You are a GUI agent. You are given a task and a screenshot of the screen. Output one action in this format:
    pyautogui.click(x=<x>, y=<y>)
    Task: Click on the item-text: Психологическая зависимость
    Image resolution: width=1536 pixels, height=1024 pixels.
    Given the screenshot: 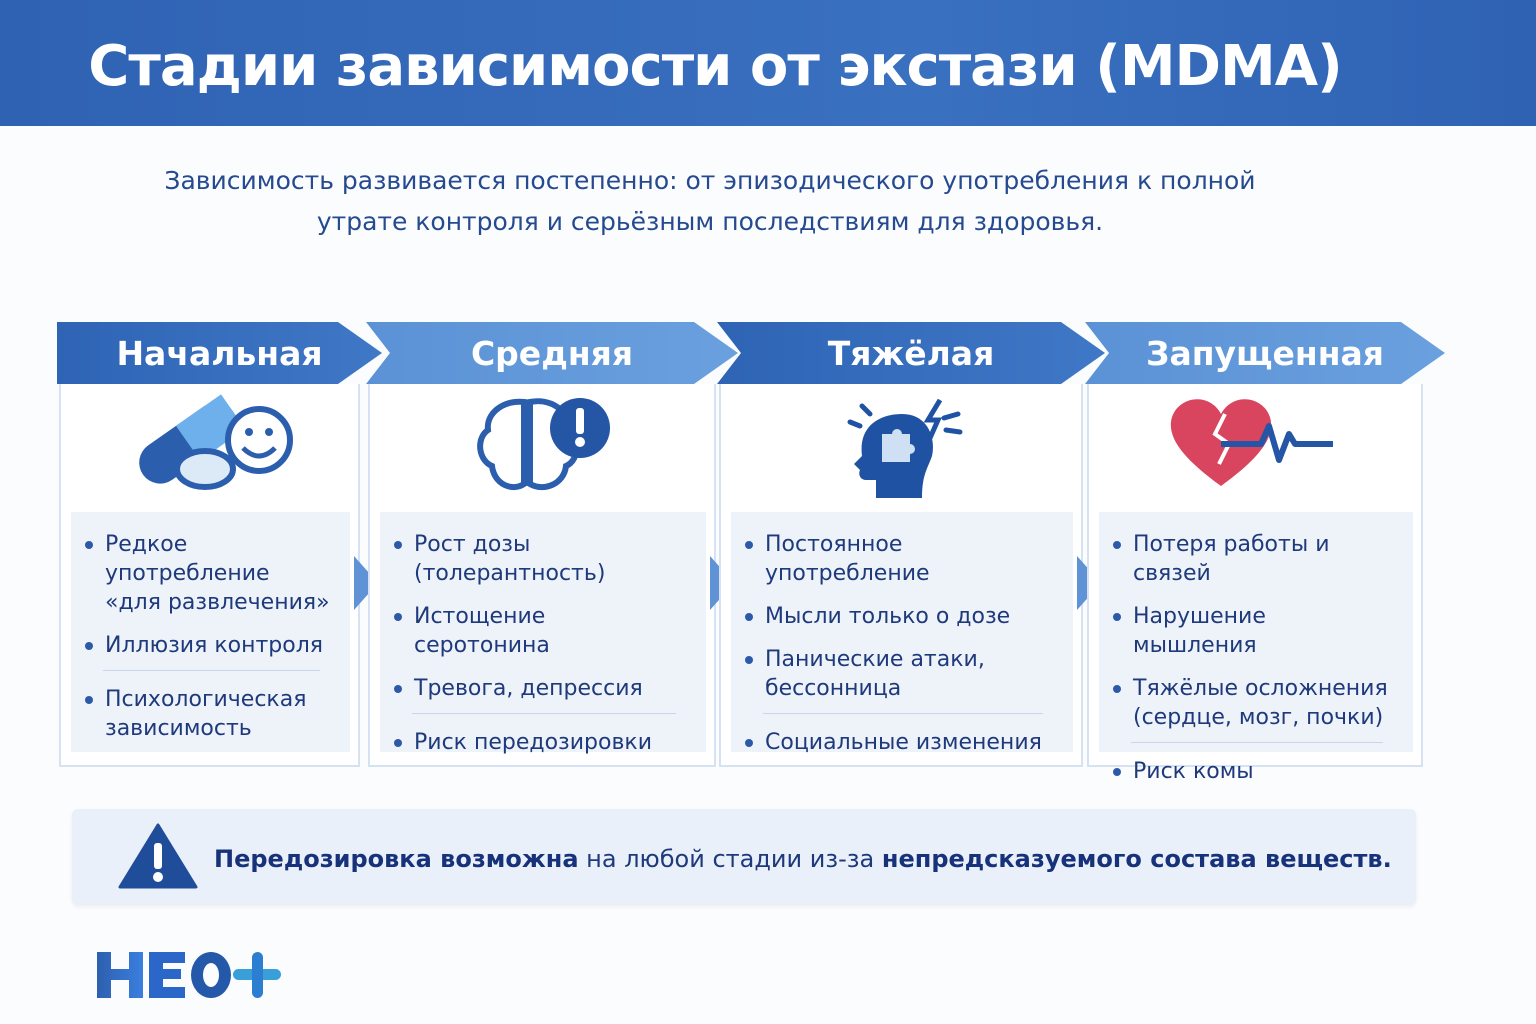 What is the action you would take?
    pyautogui.click(x=206, y=714)
    